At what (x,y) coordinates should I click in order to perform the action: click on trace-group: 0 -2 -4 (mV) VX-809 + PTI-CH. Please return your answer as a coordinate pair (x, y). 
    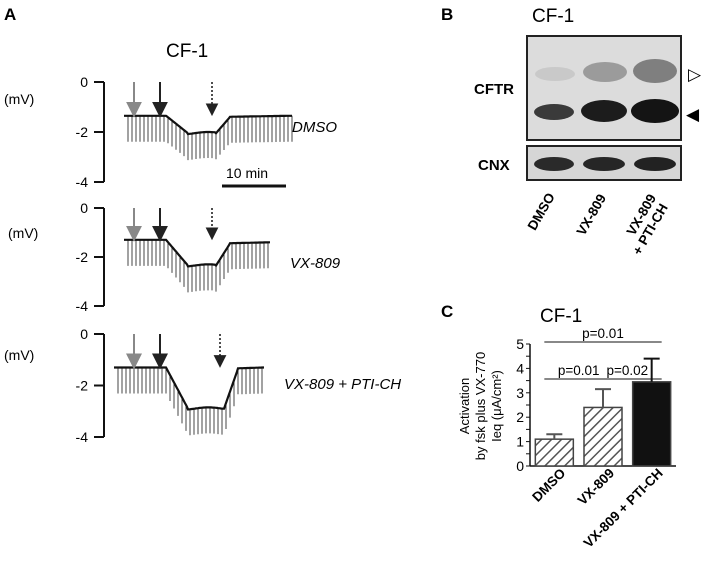
    Looking at the image, I should click on (202, 385).